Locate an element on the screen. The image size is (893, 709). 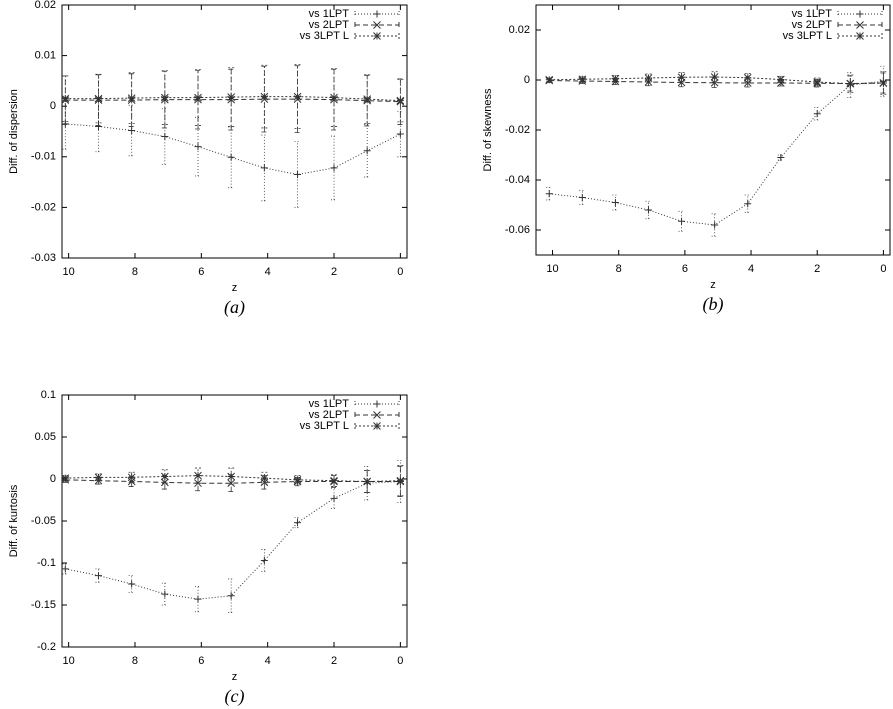
y-axis-label: Diff. of skewness is located at coordinates (488, 129).